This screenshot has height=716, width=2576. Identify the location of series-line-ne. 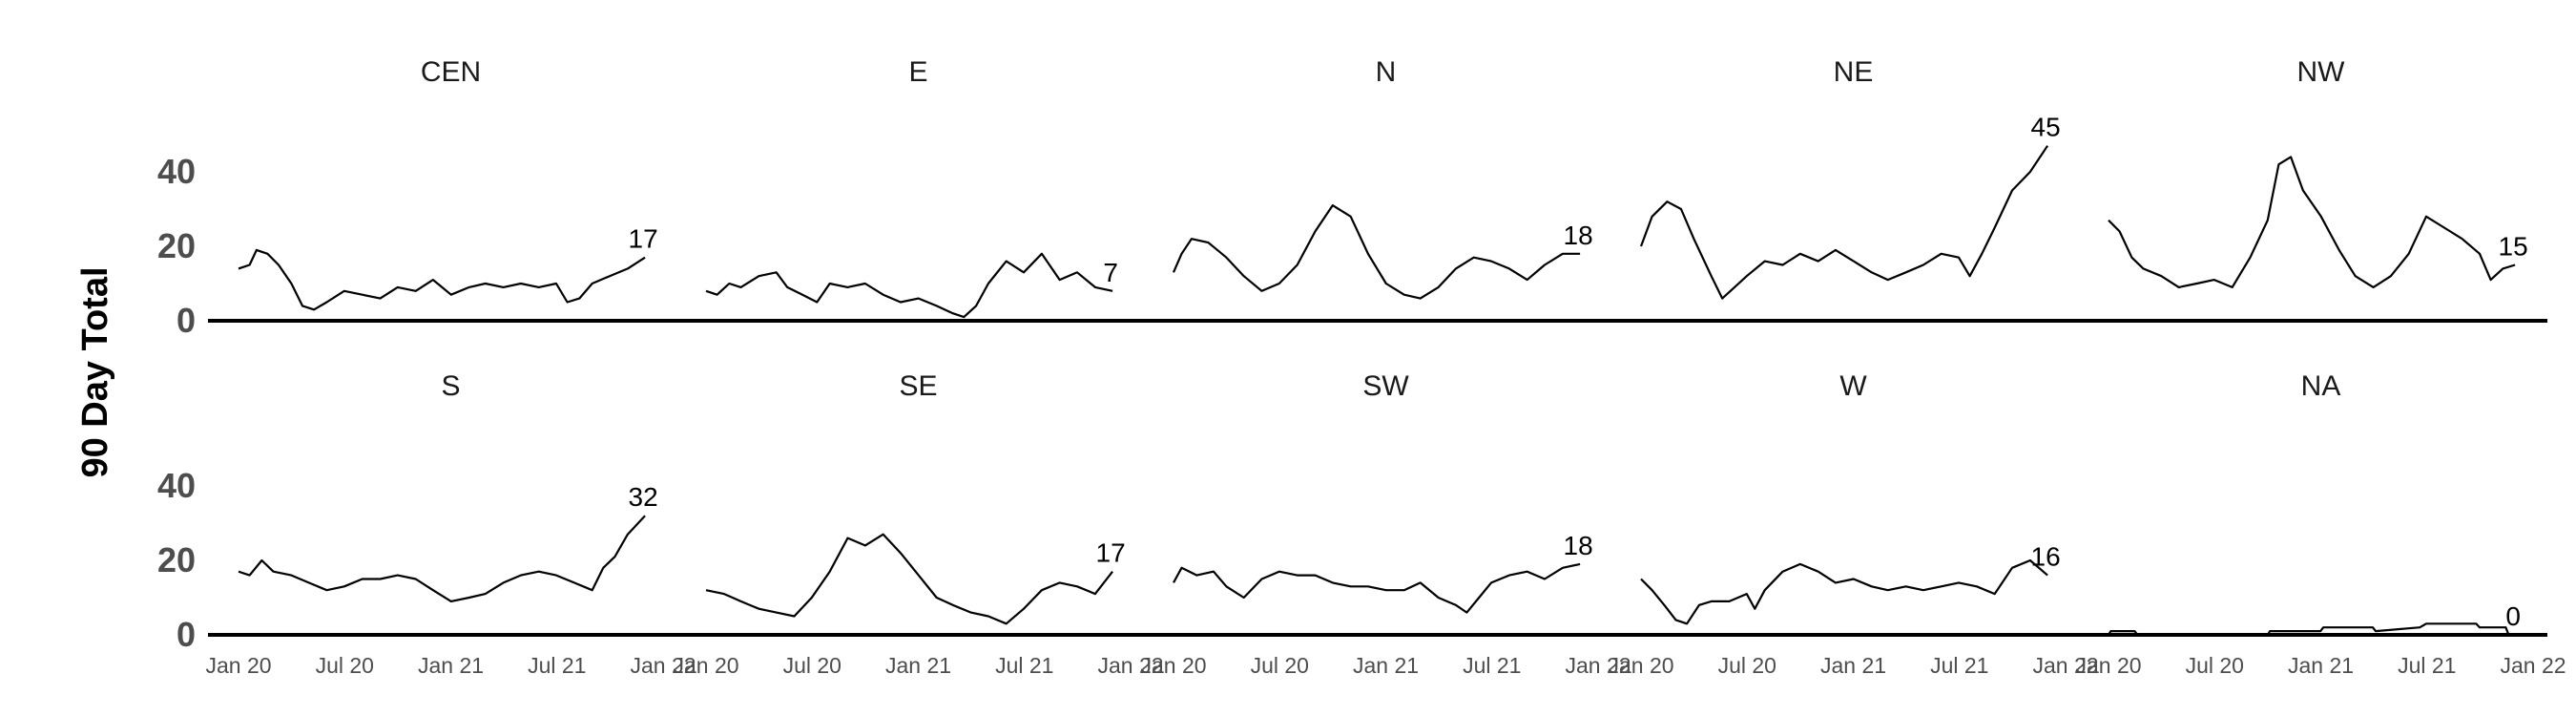
(1844, 222).